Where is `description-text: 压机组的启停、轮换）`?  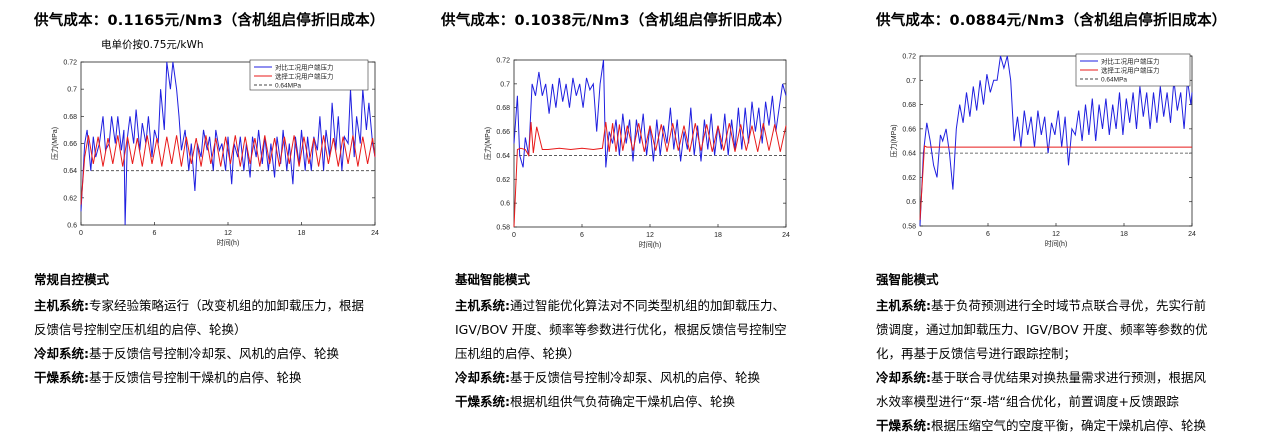
description-text: 压机组的启停、轮换） is located at coordinates (518, 353).